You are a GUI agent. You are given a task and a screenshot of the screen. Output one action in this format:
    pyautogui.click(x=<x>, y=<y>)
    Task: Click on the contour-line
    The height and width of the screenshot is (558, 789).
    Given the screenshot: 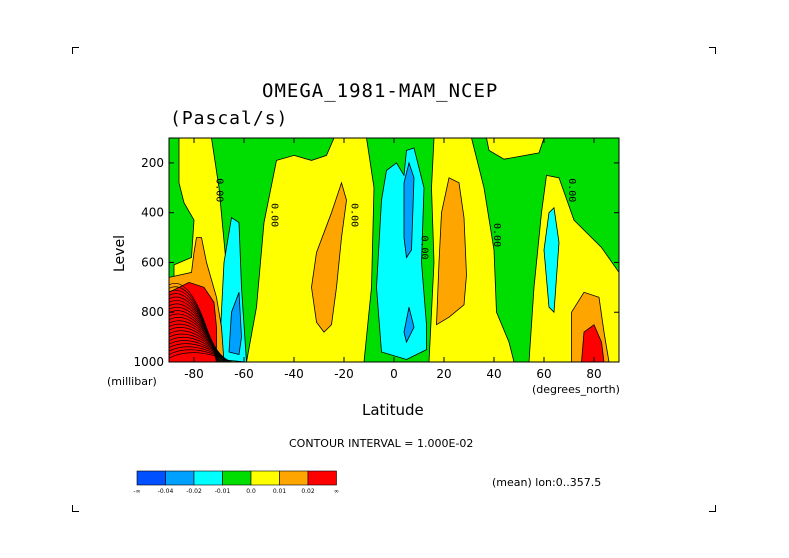 What is the action you would take?
    pyautogui.click(x=201, y=357)
    